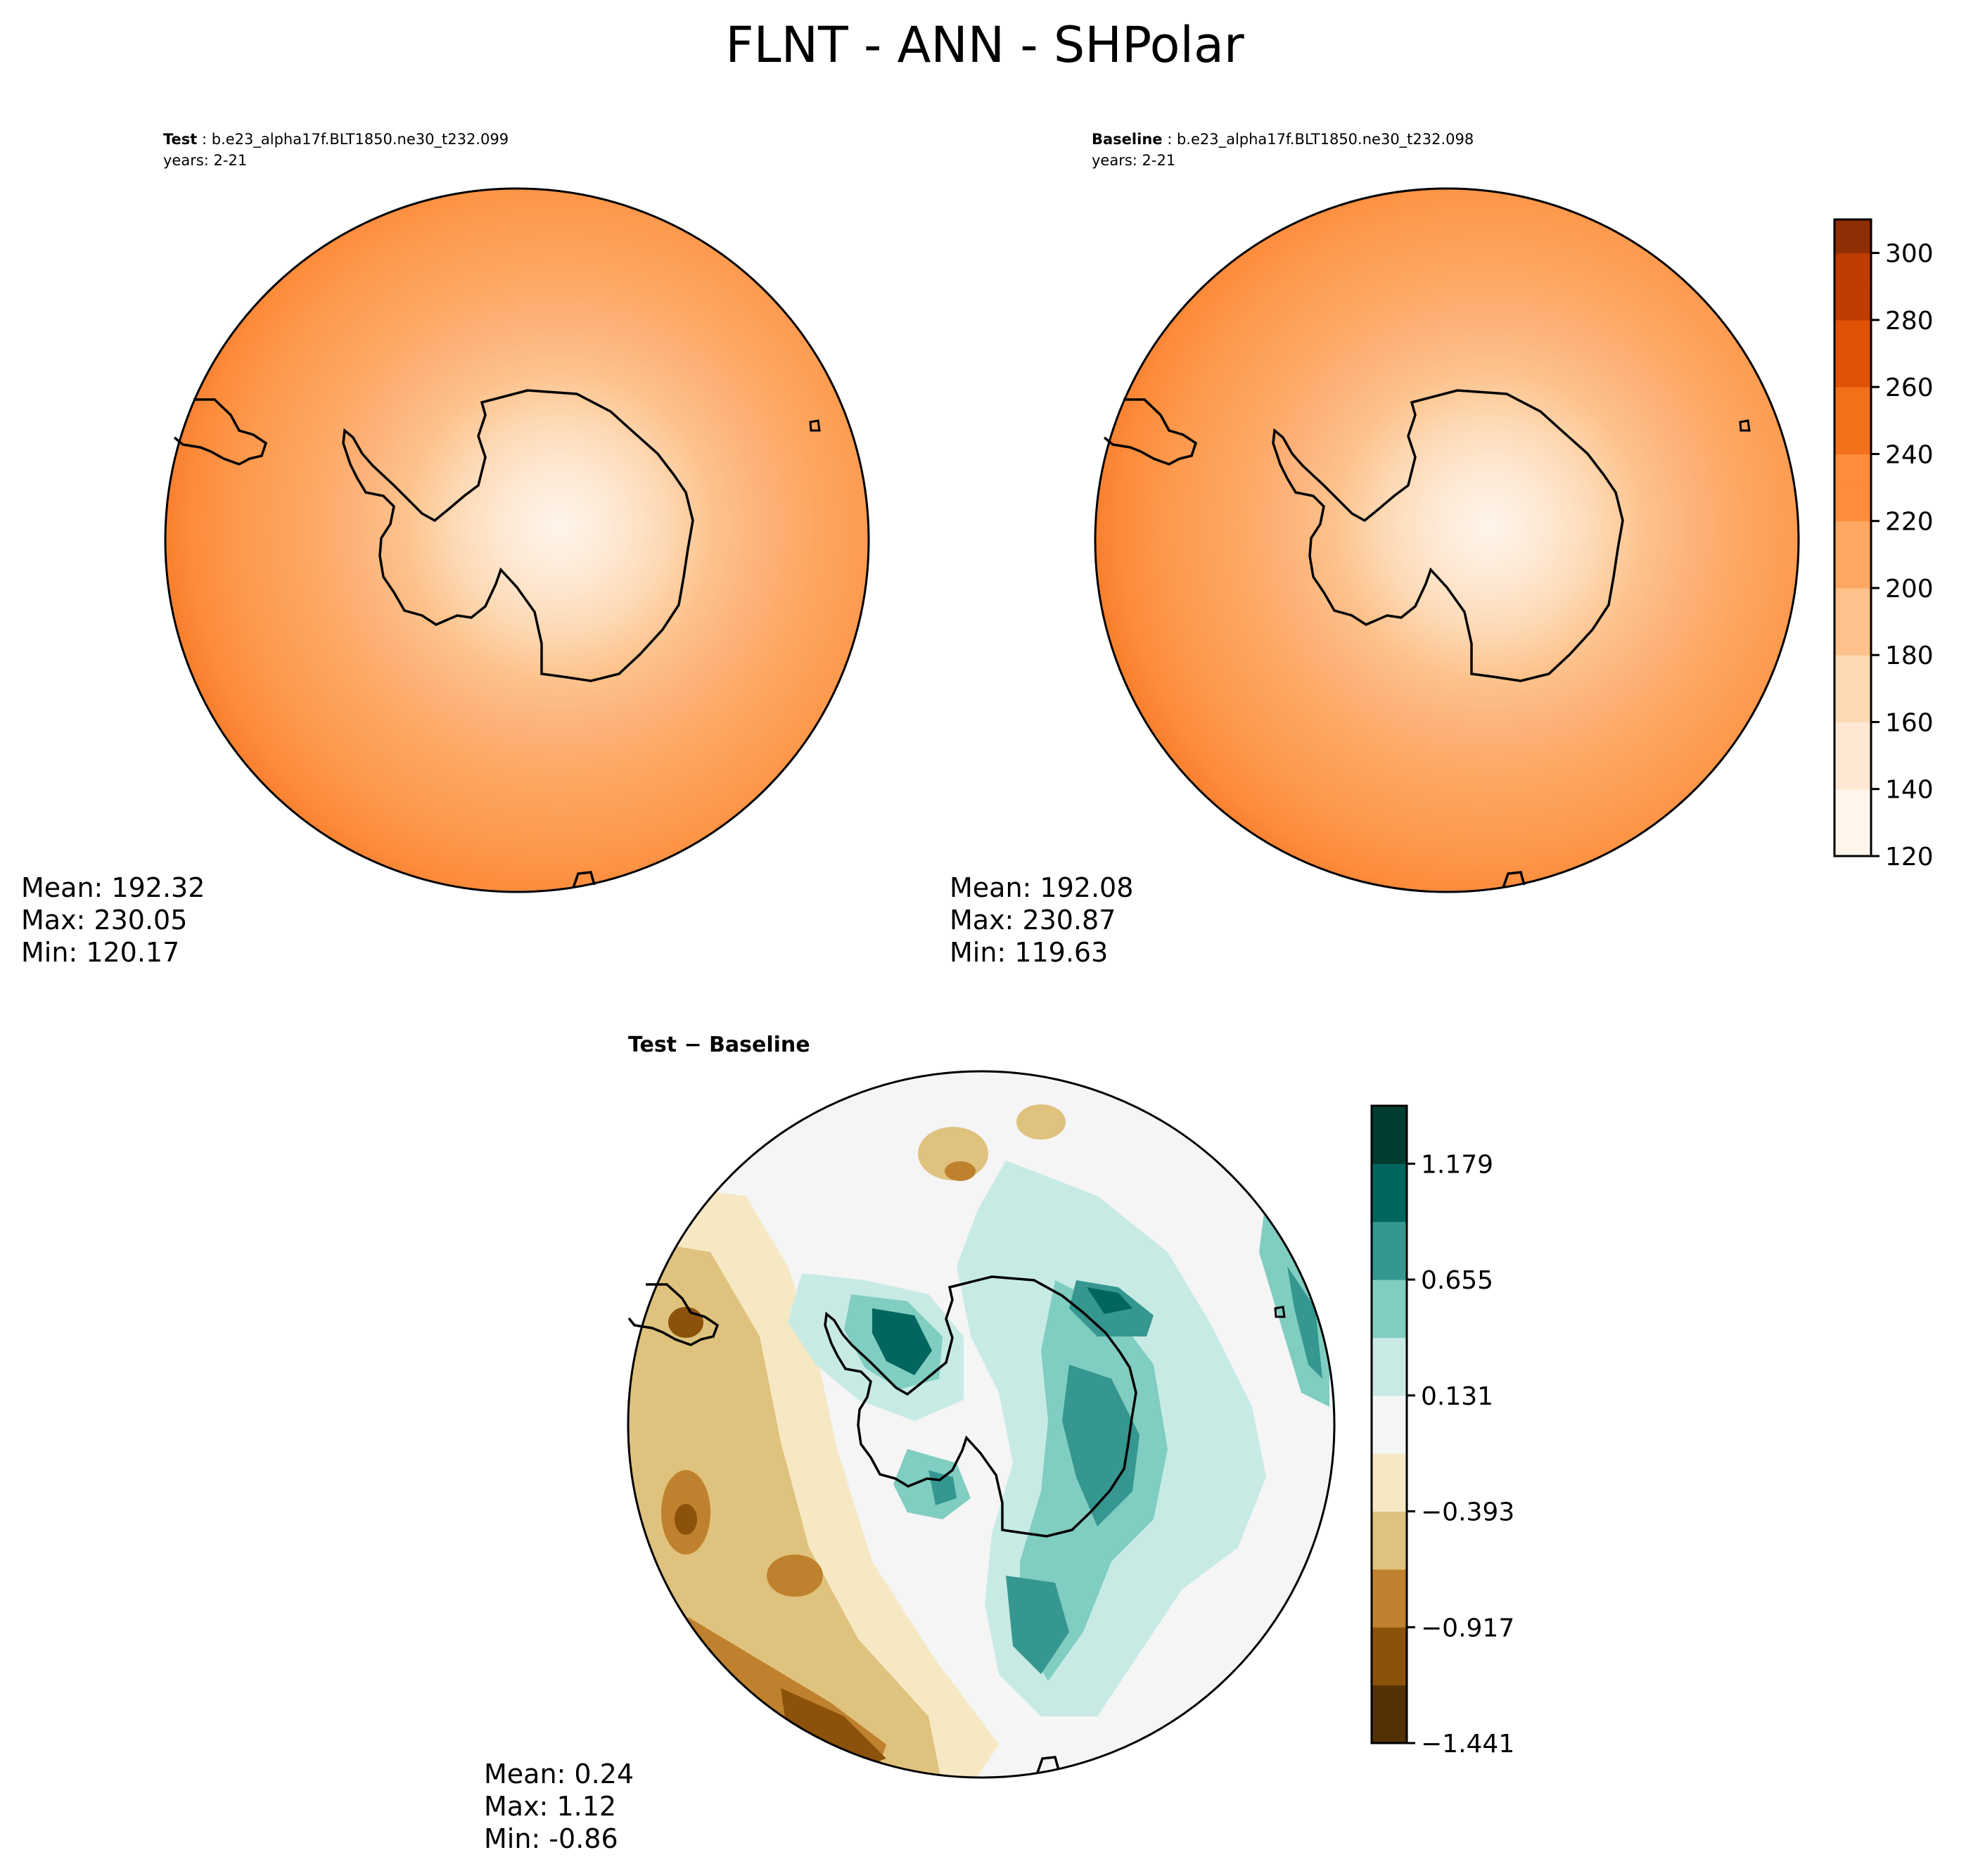 This screenshot has height=1876, width=1966. What do you see at coordinates (1745, 425) in the screenshot?
I see `baseline-island` at bounding box center [1745, 425].